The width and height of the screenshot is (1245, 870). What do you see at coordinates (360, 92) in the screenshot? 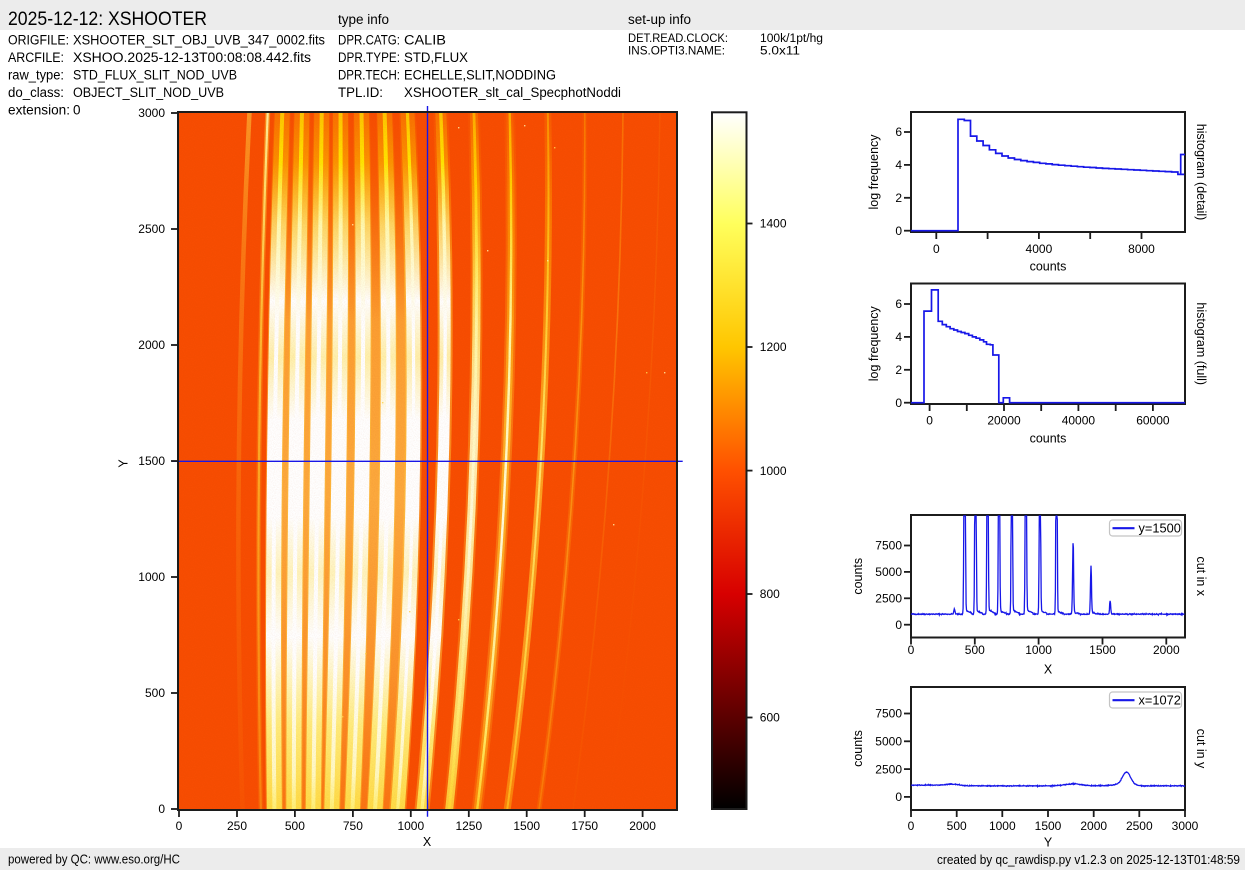
I see `svg-text: TPL.ID:` at bounding box center [360, 92].